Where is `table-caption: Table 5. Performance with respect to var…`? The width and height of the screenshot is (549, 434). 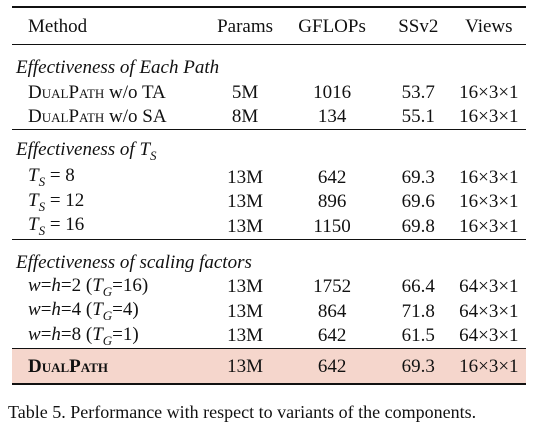
table-caption: Table 5. Performance with respect to var… is located at coordinates (242, 412).